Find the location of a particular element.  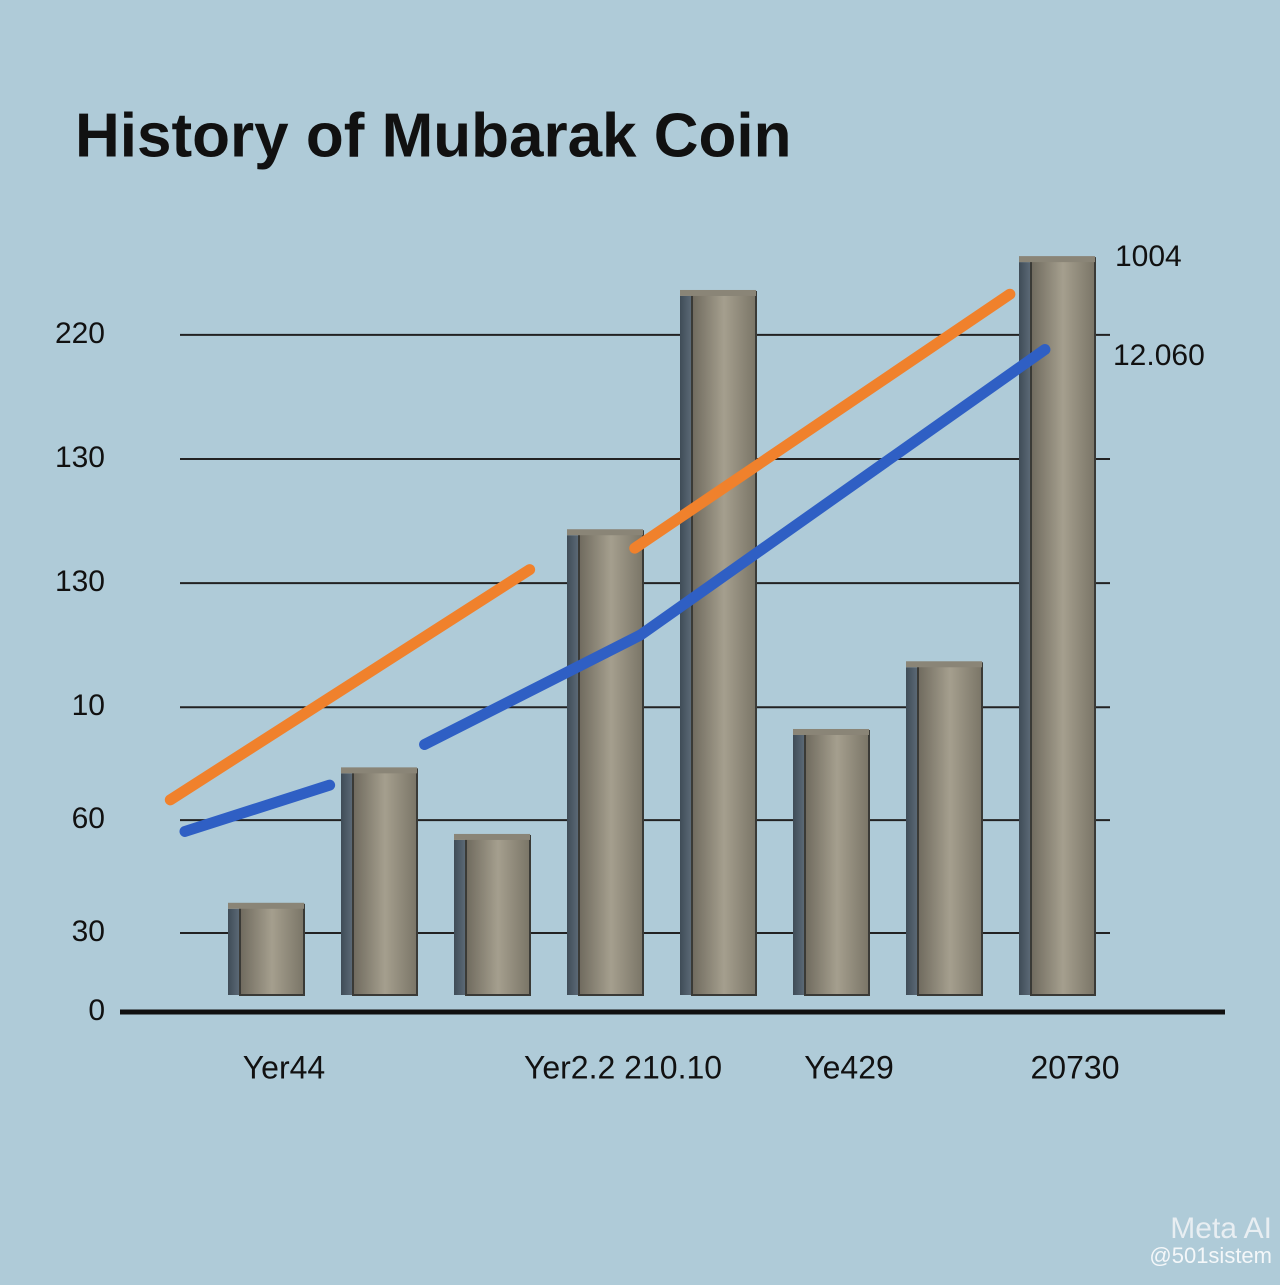

x-tick-label: Yer2.2 210.10 is located at coordinates (623, 1067).